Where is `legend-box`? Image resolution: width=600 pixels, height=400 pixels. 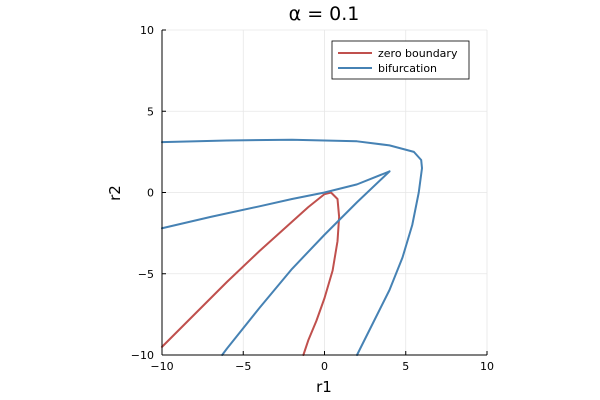
legend-box is located at coordinates (400, 60).